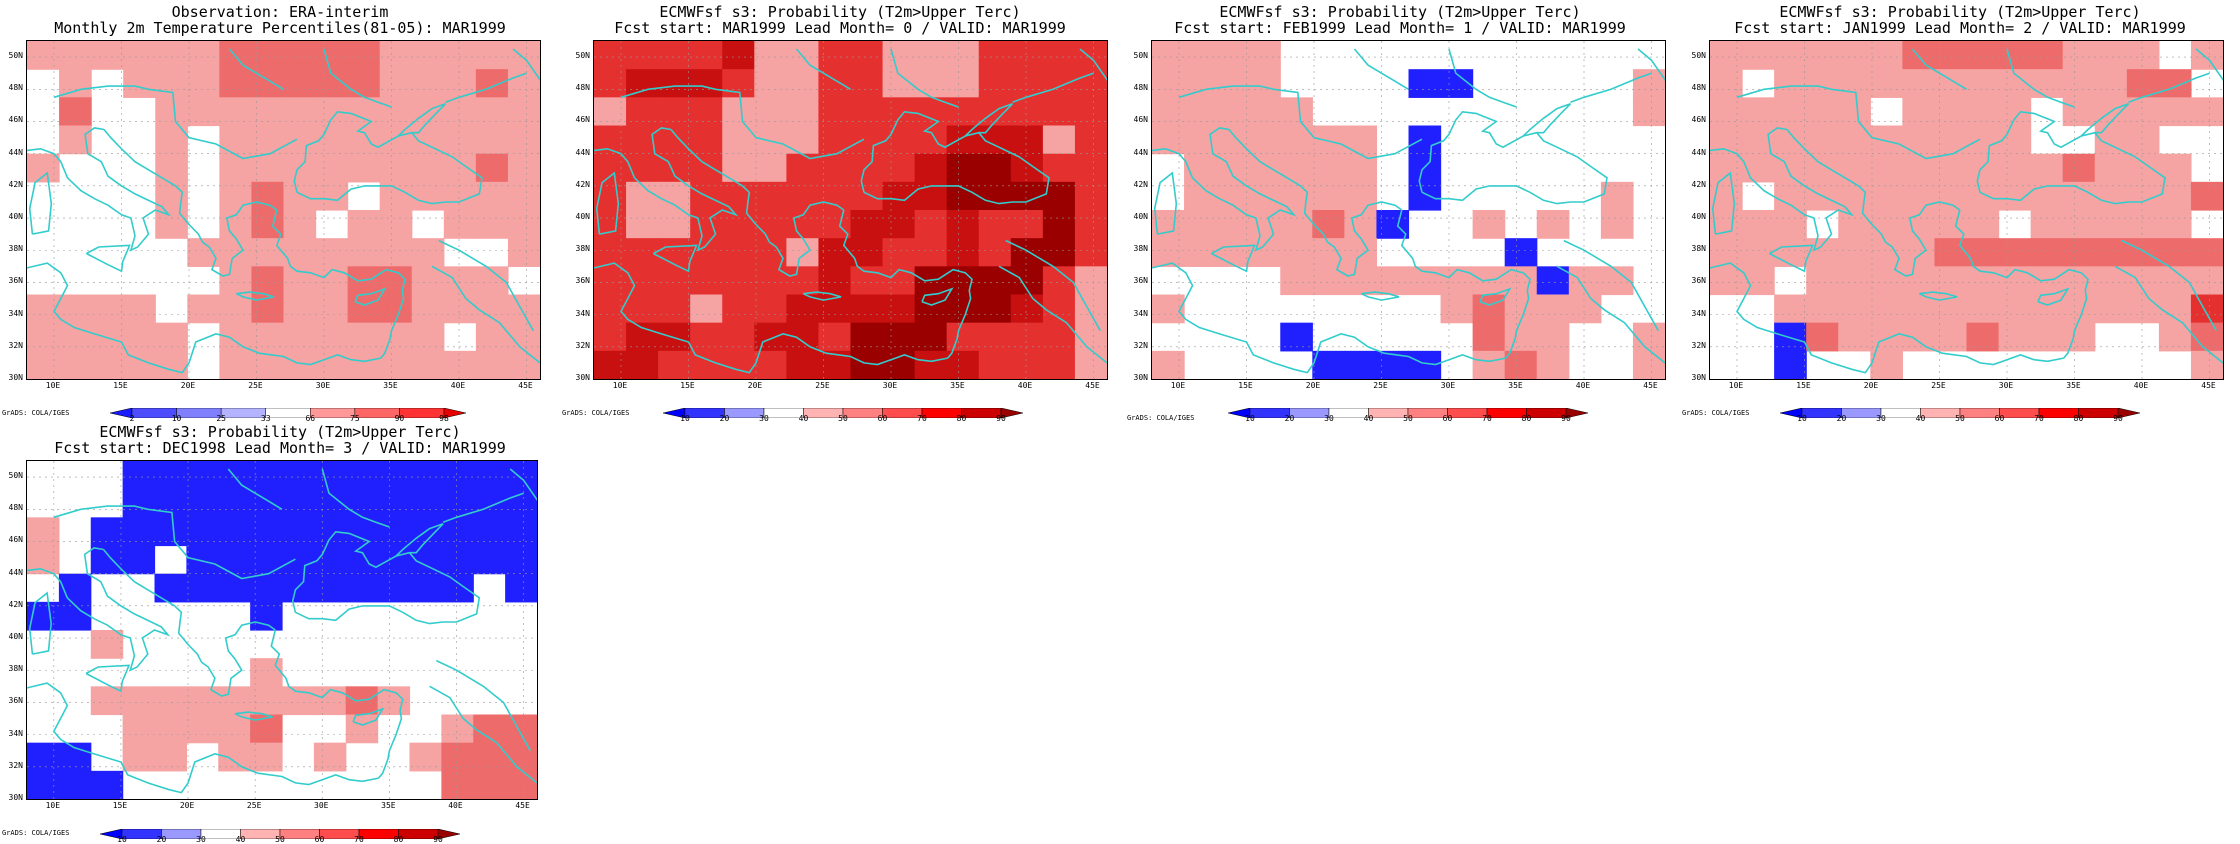 The width and height of the screenshot is (2240, 844). What do you see at coordinates (1140, 345) in the screenshot?
I see `lat-tick-label: 32N` at bounding box center [1140, 345].